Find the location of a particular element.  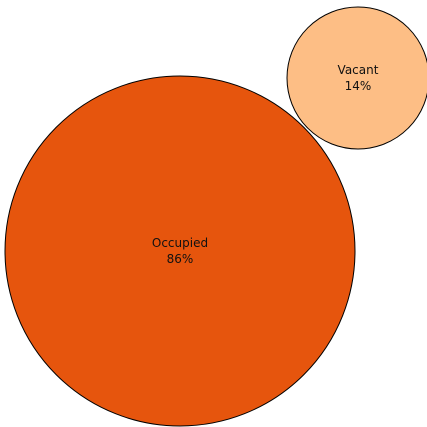

bubble-vacant is located at coordinates (356, 78).